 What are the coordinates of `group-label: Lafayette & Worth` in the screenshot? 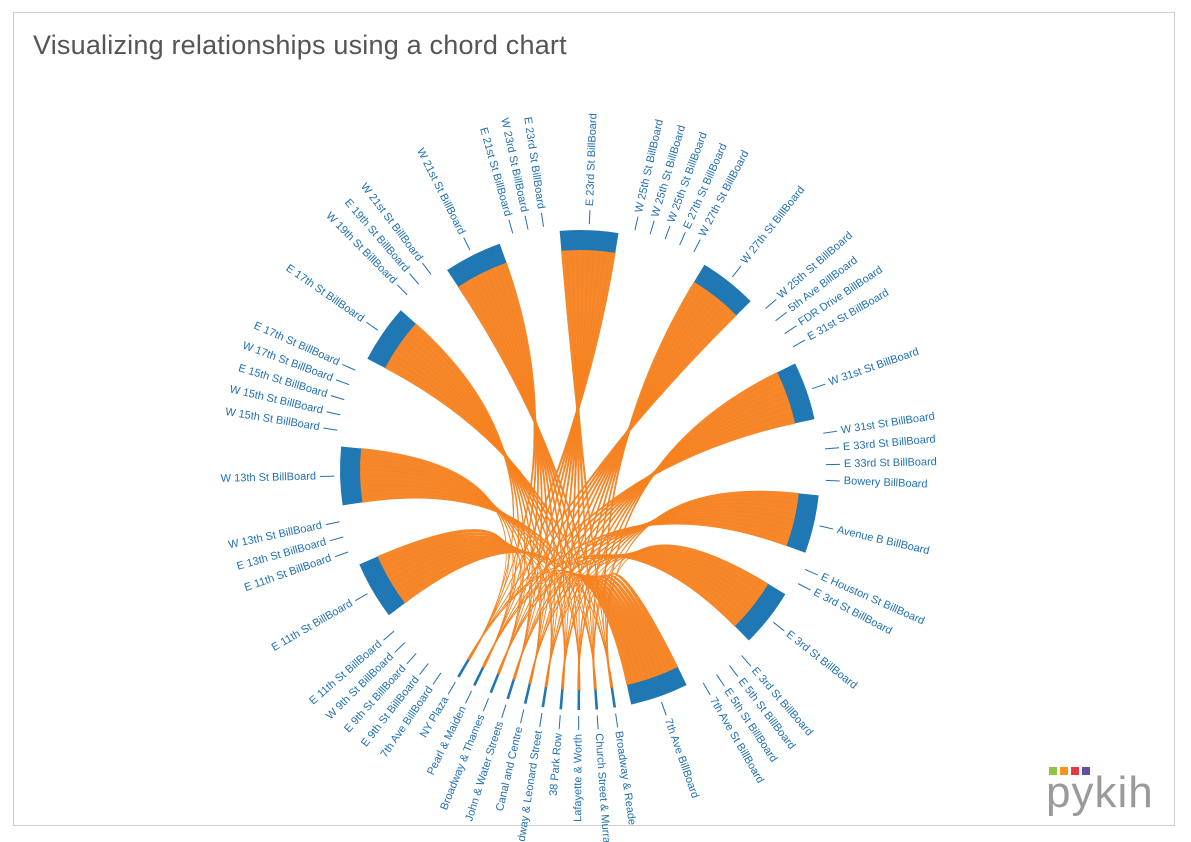 It's located at (578, 778).